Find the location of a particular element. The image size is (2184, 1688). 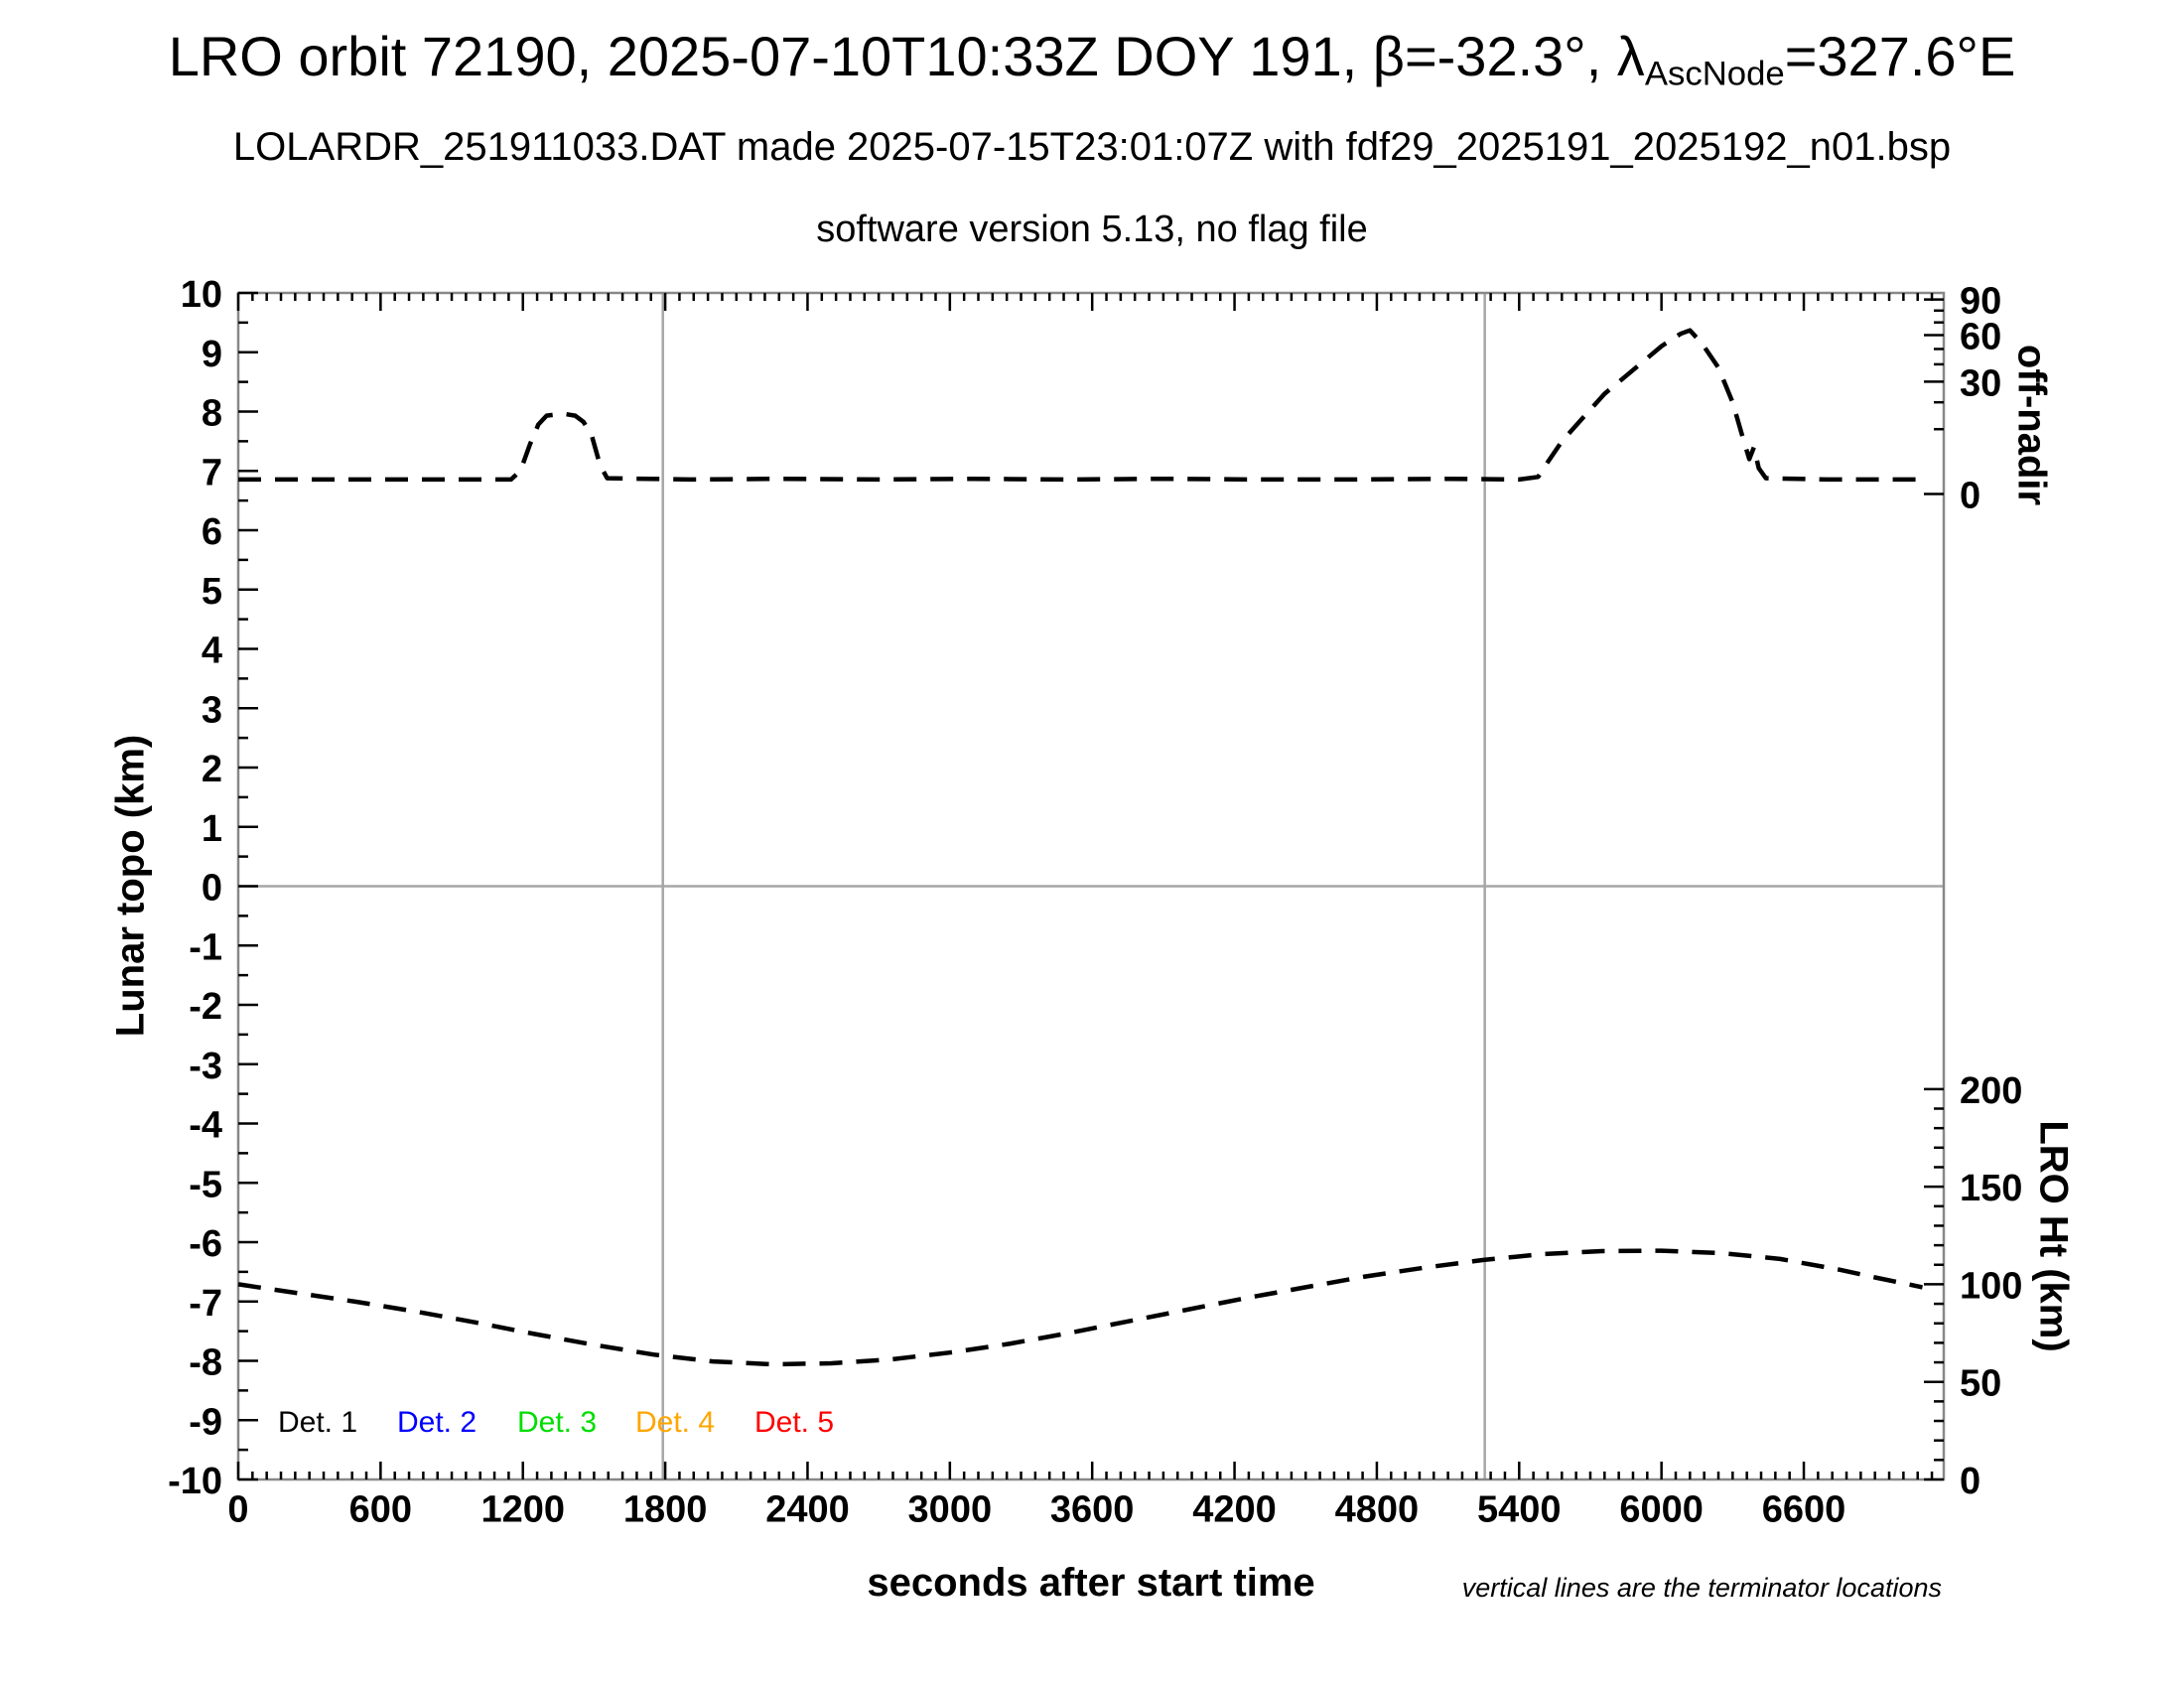

title-suffix: =327.6°E is located at coordinates (1900, 56).